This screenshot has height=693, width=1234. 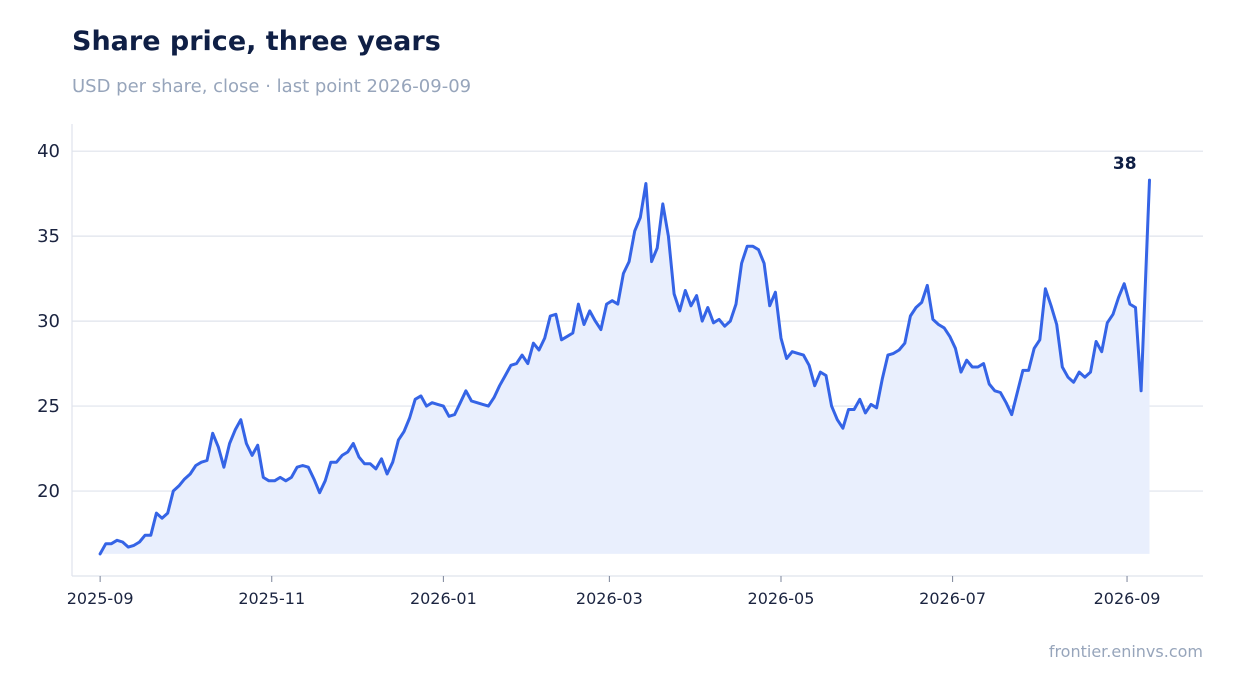 I want to click on chart-title: Share price, three years, so click(x=256, y=41).